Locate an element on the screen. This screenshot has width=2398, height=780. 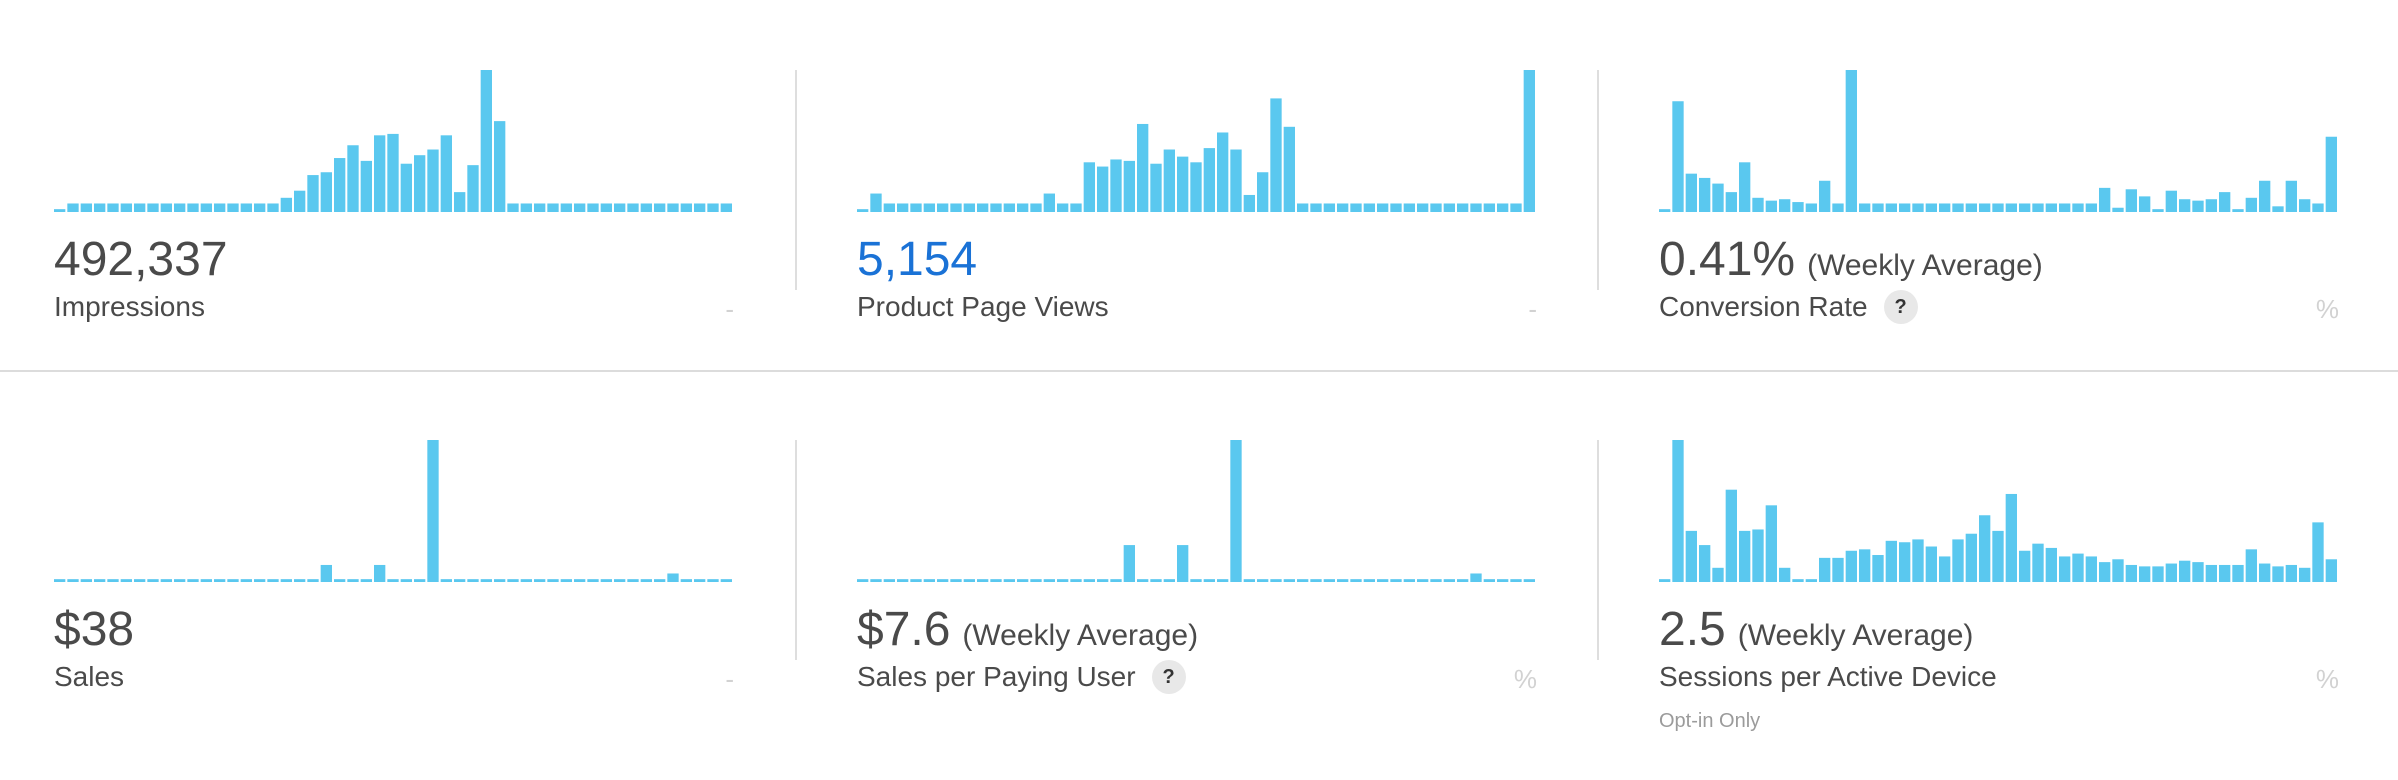
sales-card: $38 Sales - is located at coordinates (404, 555).